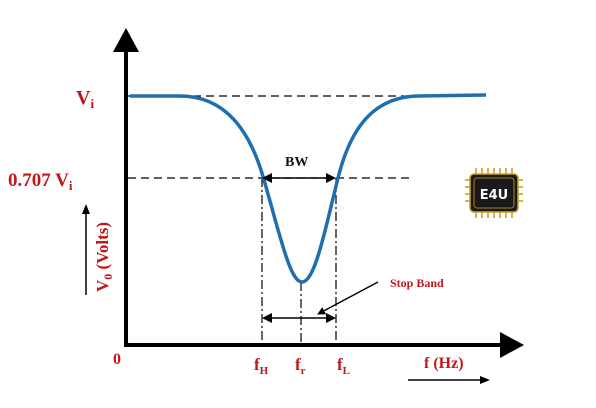  Describe the element at coordinates (86, 249) in the screenshot. I see `vo-direction-arrow` at that location.